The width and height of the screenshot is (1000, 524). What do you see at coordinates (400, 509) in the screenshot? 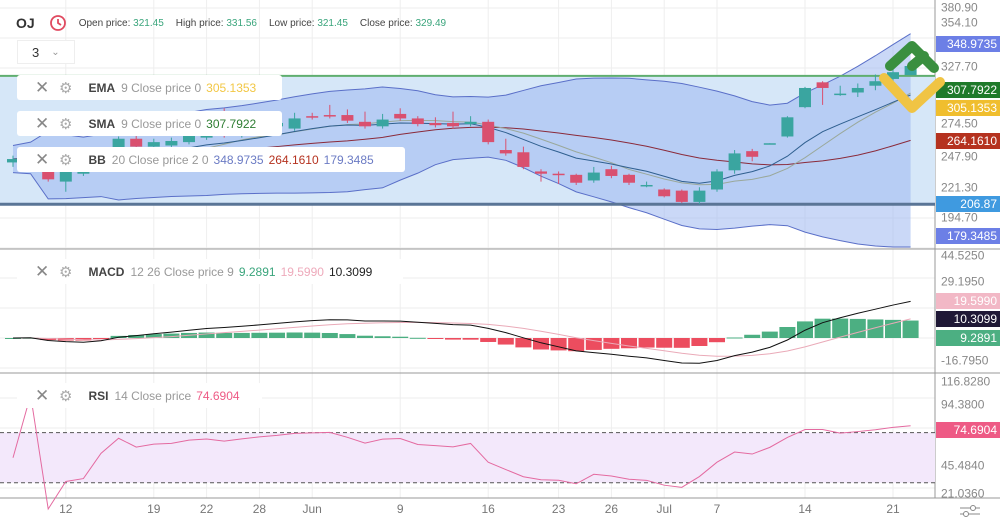
I see `date-axis-label: 9` at bounding box center [400, 509].